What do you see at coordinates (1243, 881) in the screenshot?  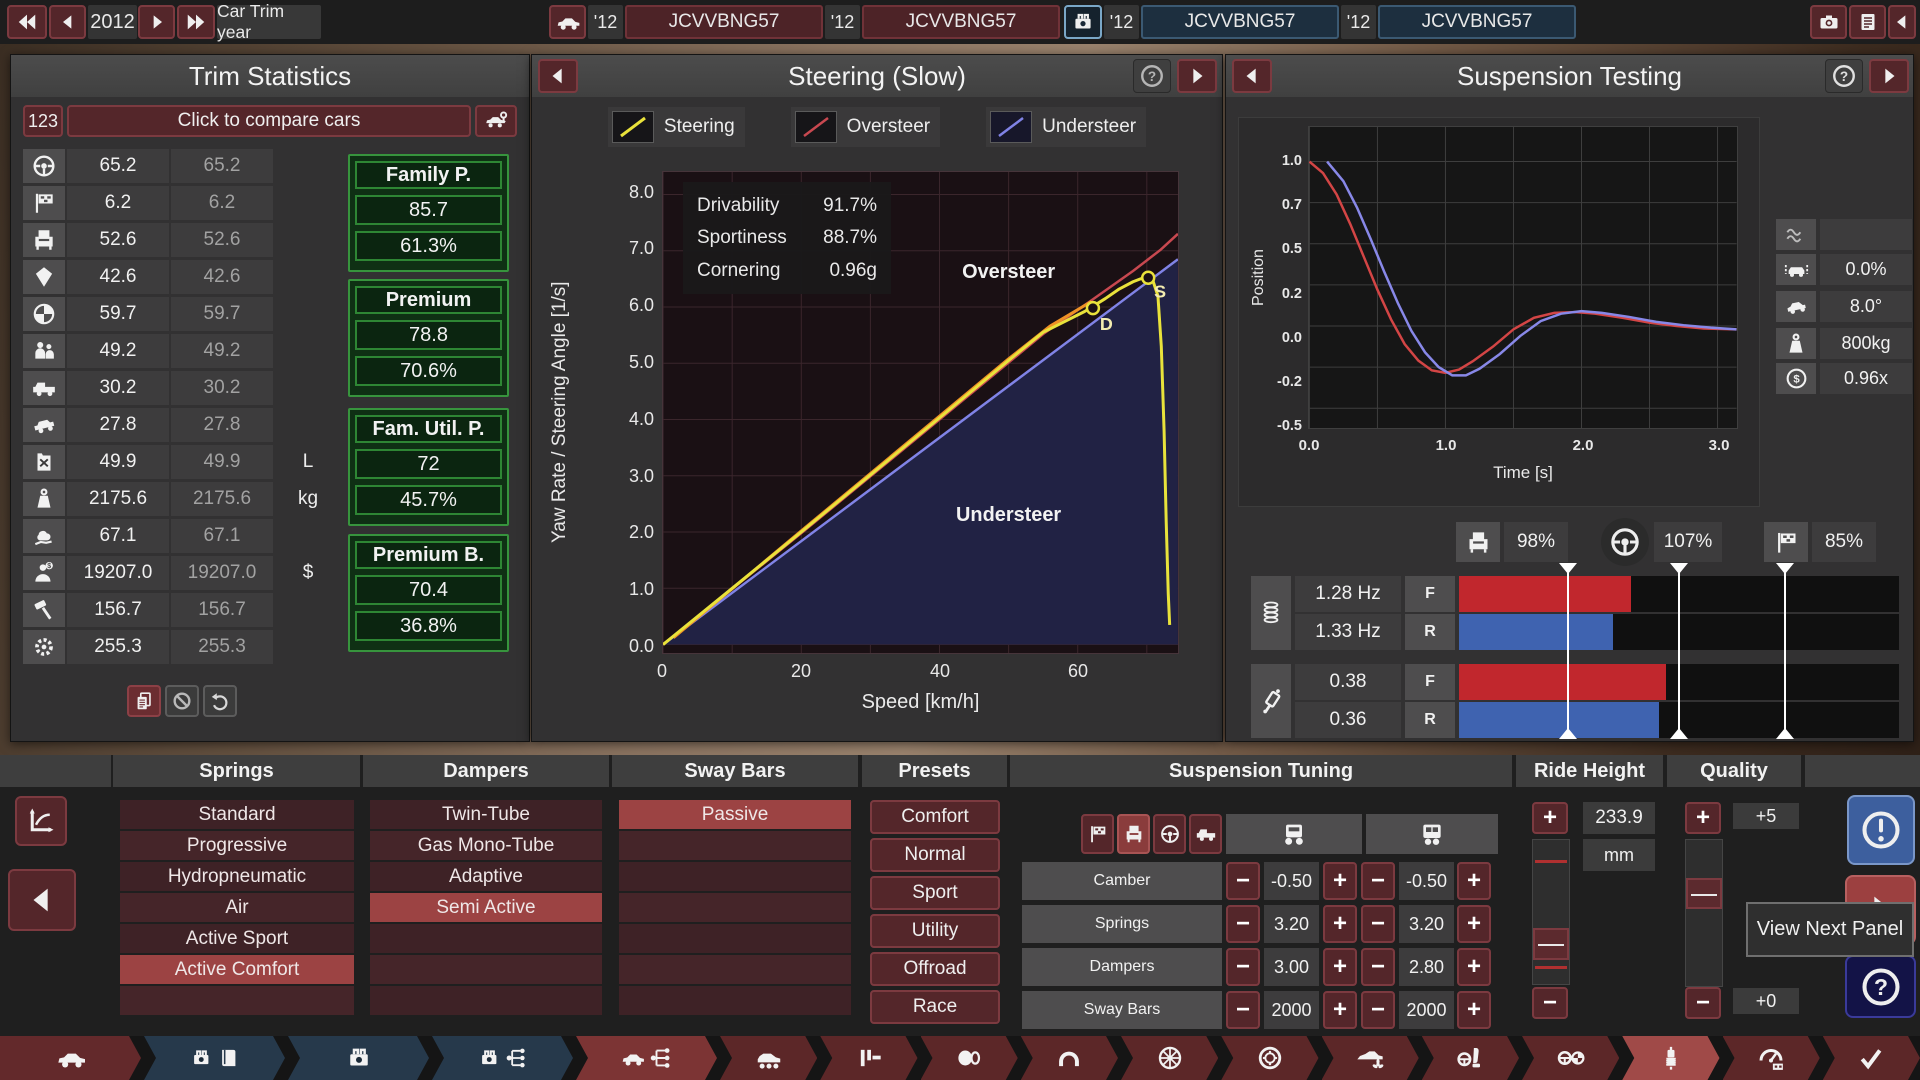 I see `camber-front-minus-button: −` at bounding box center [1243, 881].